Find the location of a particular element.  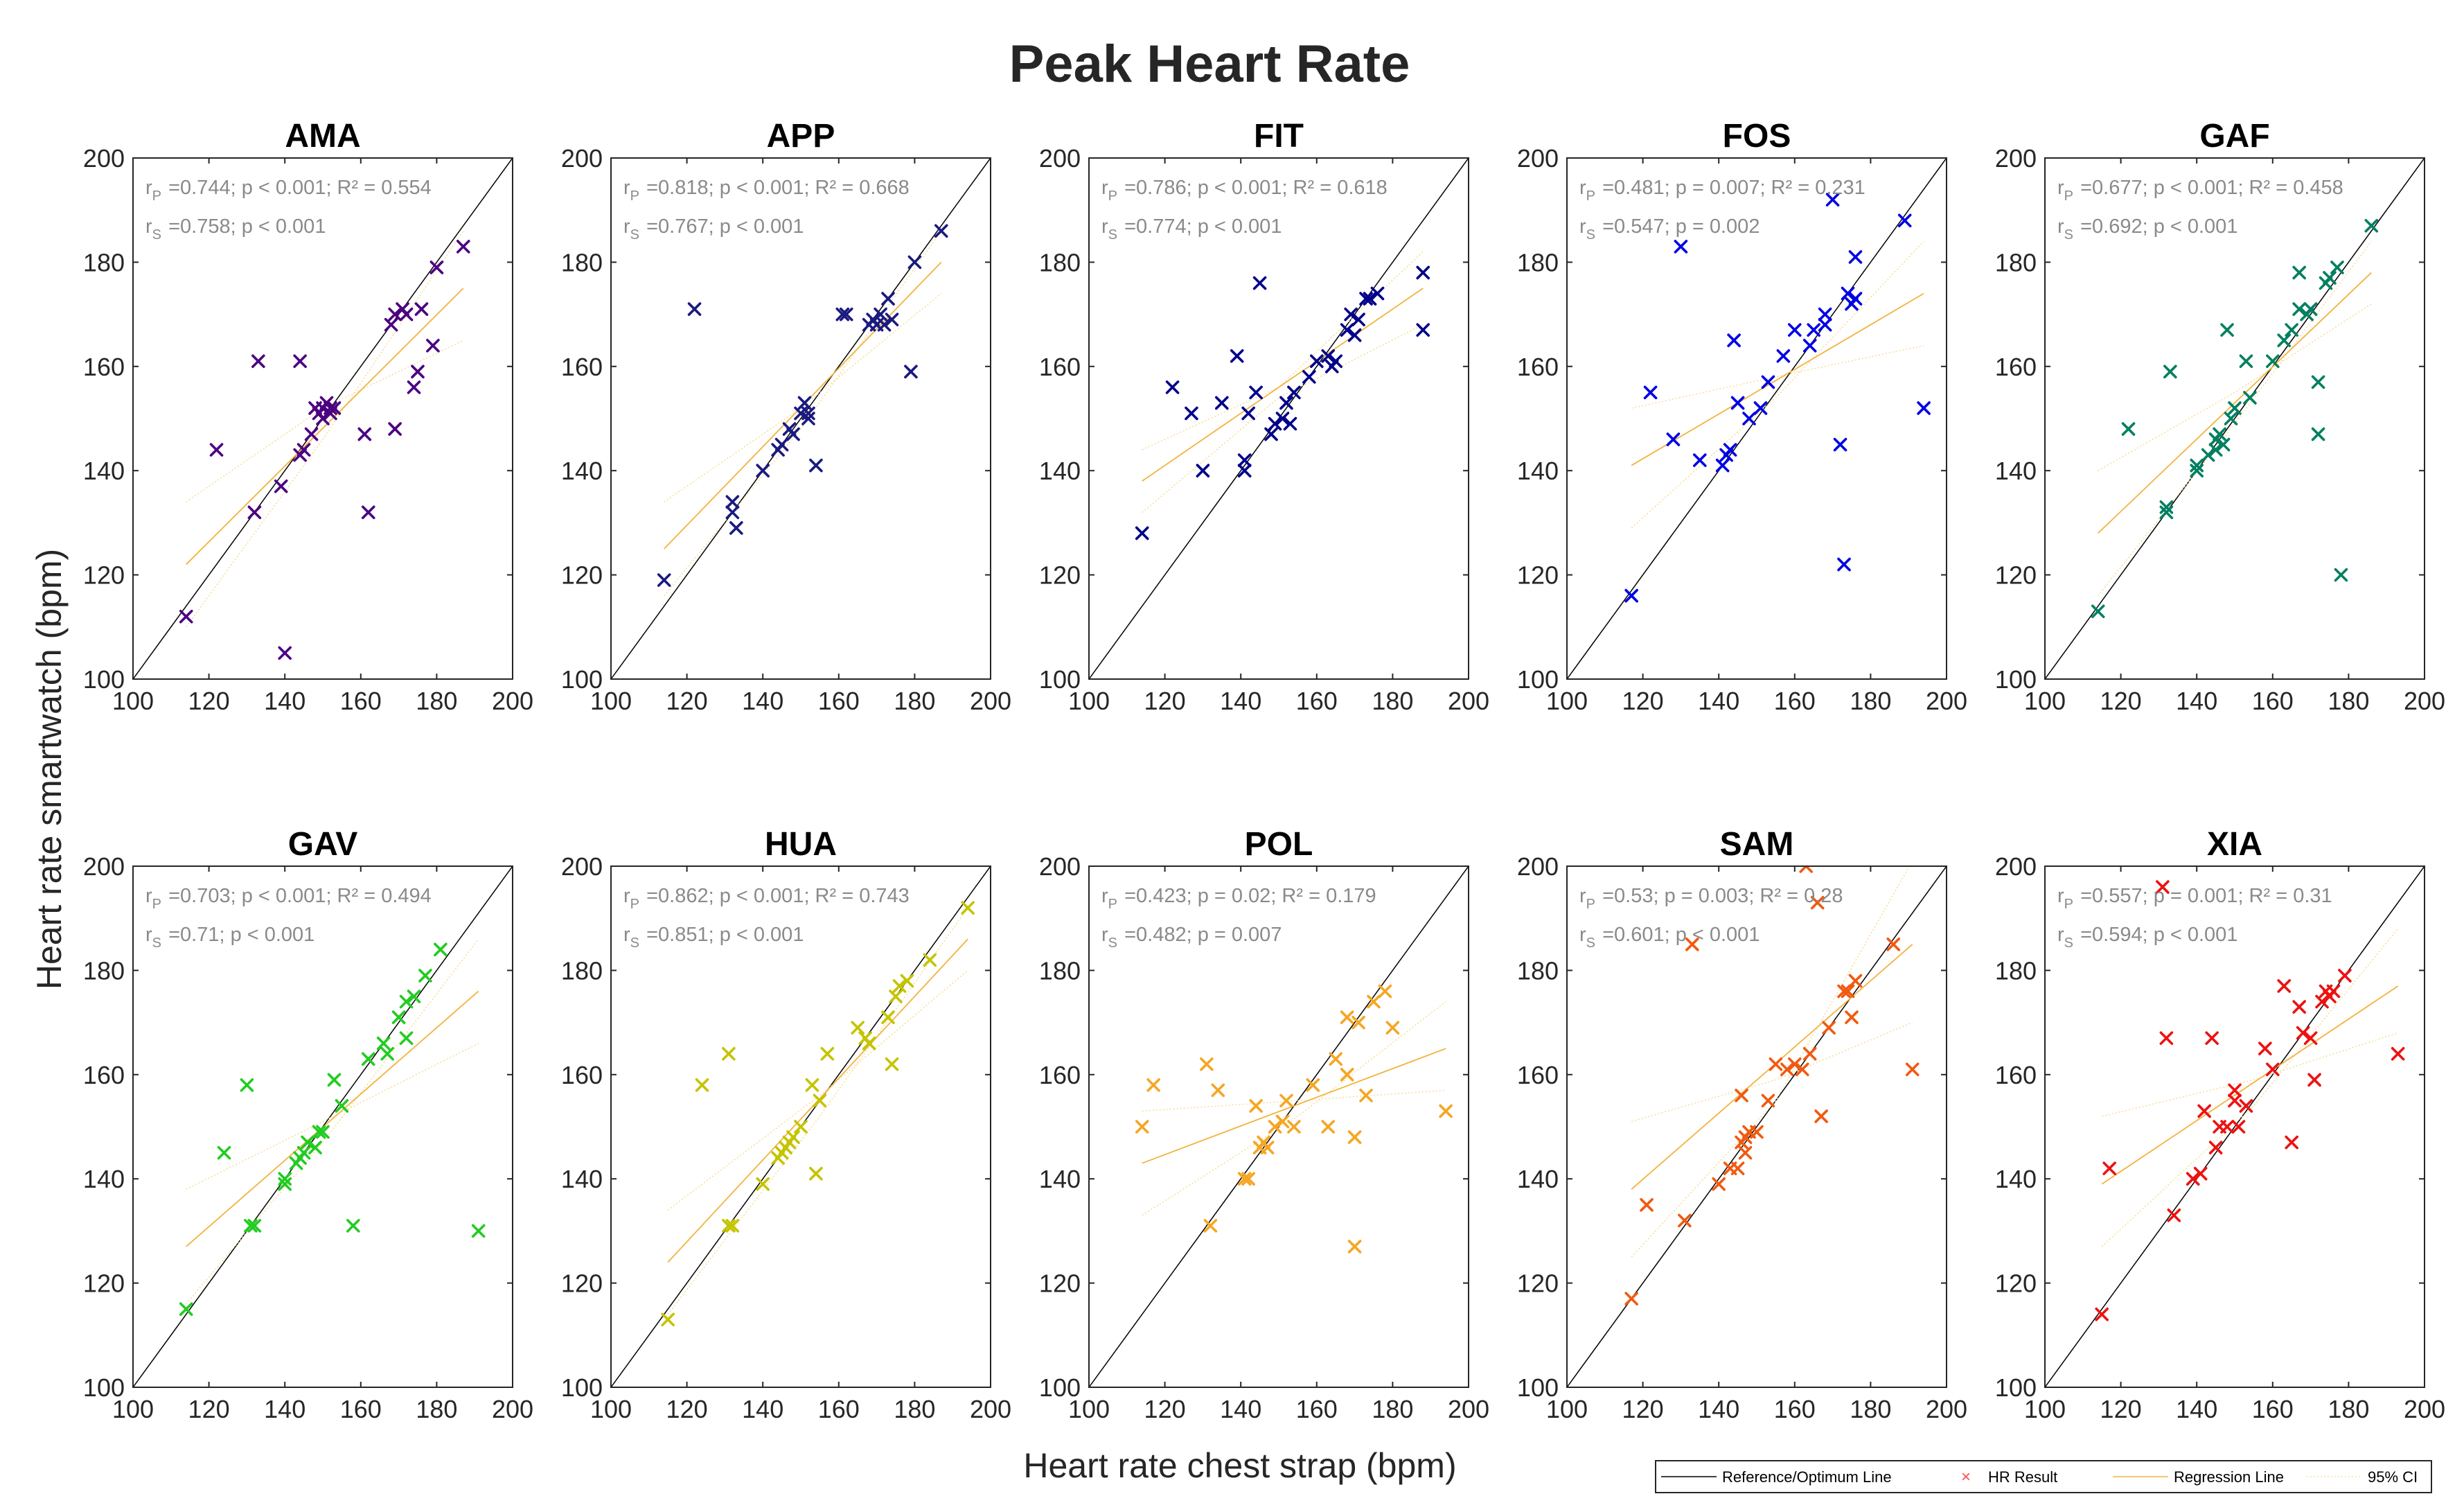

panel-gav-plot-content is located at coordinates (323, 1126).